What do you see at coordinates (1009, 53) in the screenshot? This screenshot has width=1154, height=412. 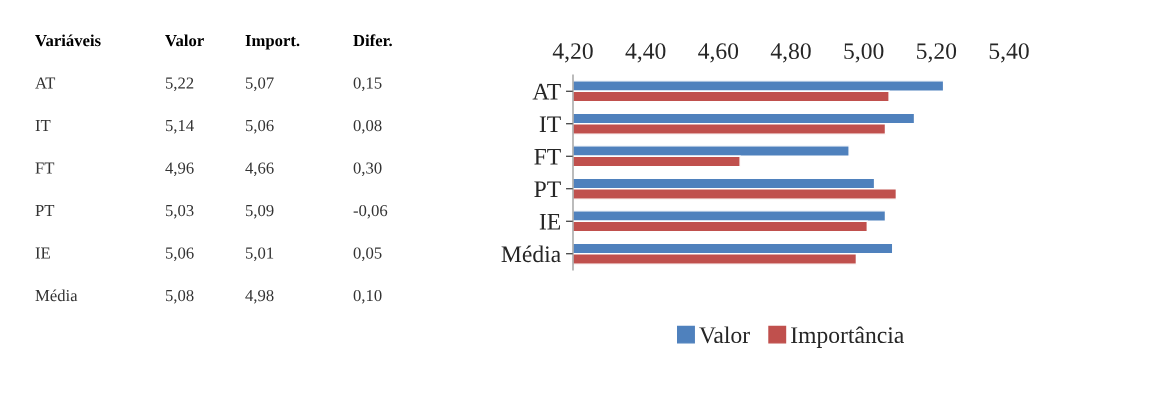 I see `x-tick-label: 5,40` at bounding box center [1009, 53].